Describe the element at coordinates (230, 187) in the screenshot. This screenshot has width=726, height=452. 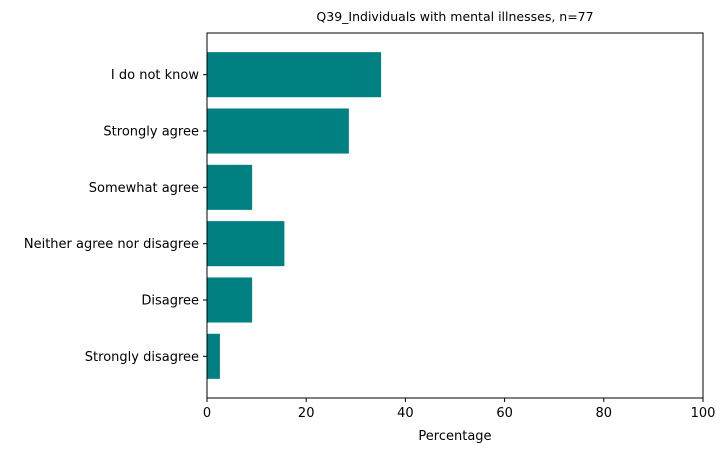
I see `bar-somewhat-agree` at that location.